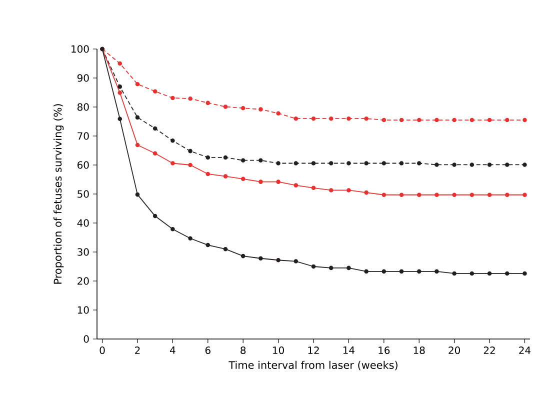  I want to click on x-tick-label: 6, so click(207, 350).